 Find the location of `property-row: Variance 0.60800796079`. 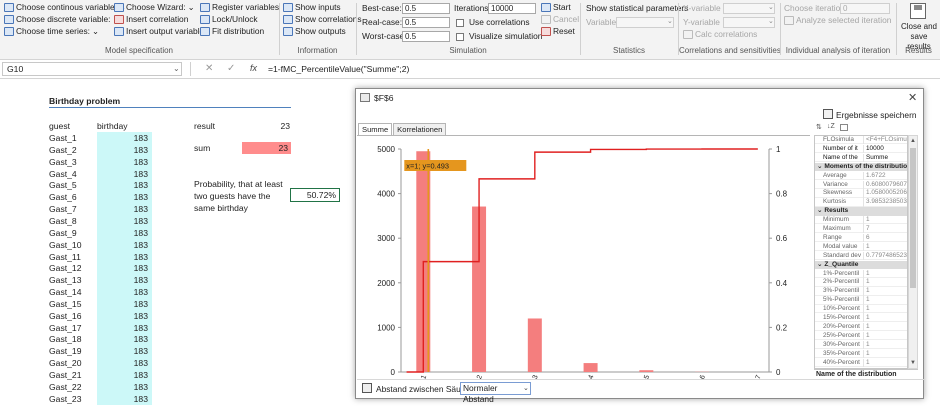

property-row: Variance 0.60800796079 is located at coordinates (861, 184).